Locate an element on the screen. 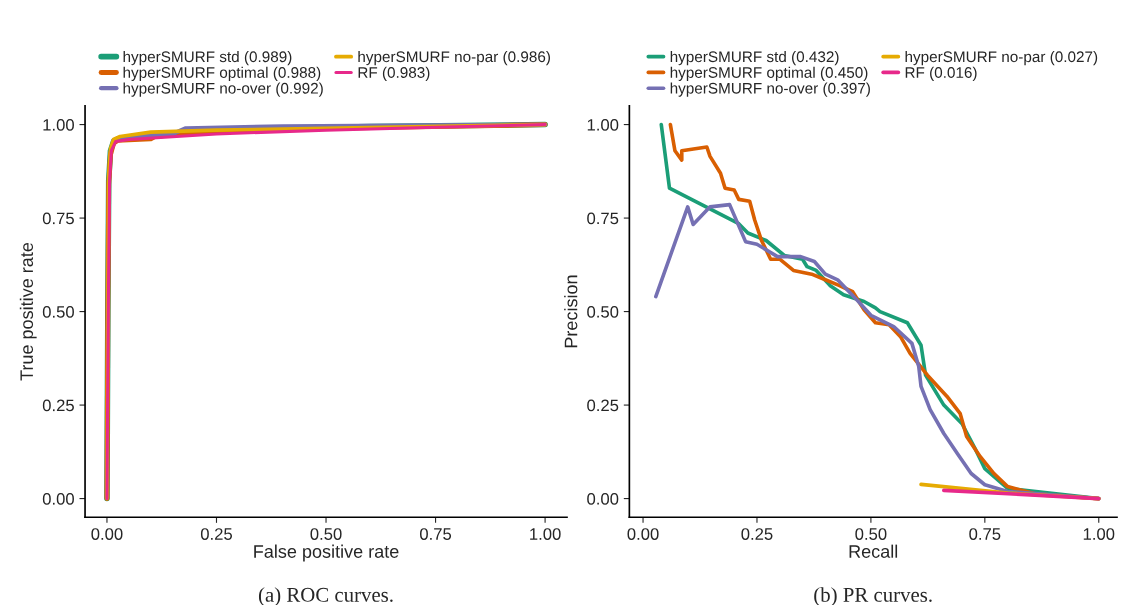  legend-label: RF (0.016) is located at coordinates (941, 73).